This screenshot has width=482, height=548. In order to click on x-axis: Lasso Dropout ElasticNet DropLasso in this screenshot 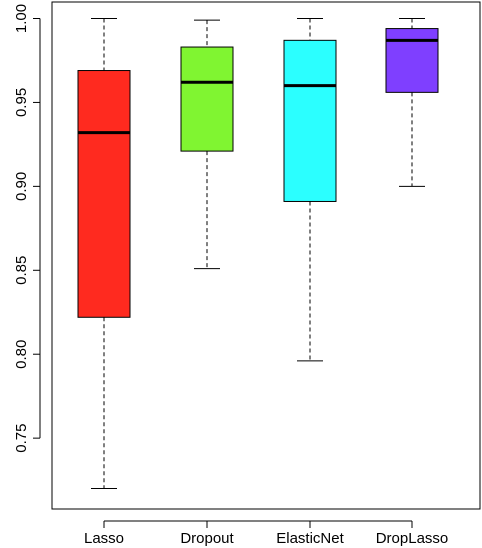, I will do `click(266, 533)`.